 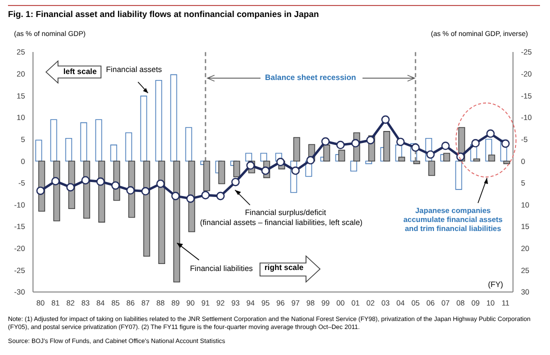 What do you see at coordinates (163, 14) in the screenshot?
I see `chart-title: Fig. 1: Financial asset and liability flows at nonfinancial companies in Japan` at bounding box center [163, 14].